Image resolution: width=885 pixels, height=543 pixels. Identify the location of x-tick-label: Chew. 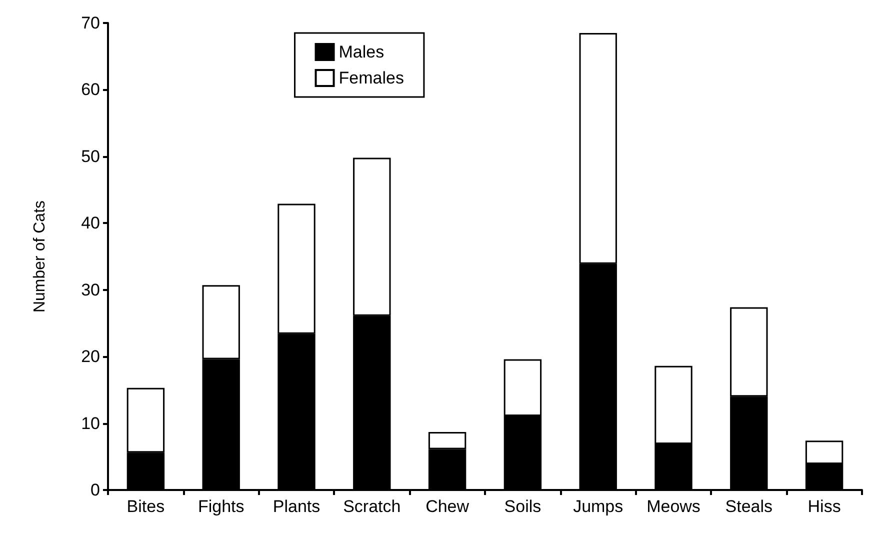
(448, 506).